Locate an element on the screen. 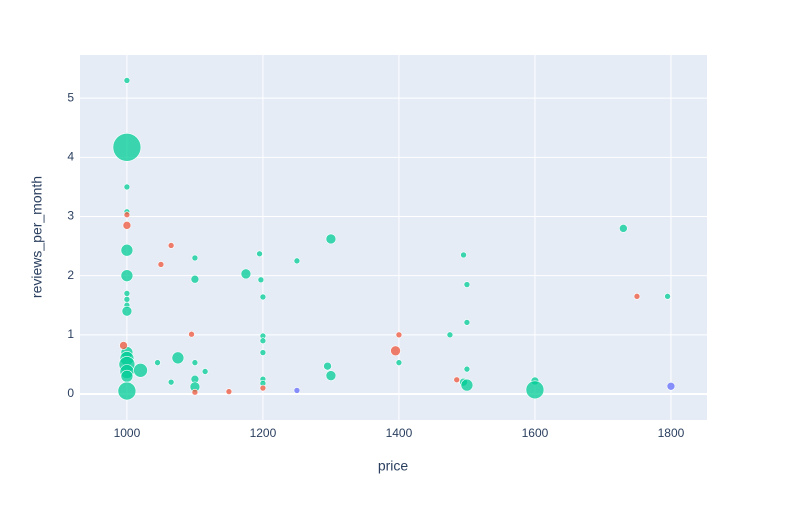 This screenshot has width=800, height=505. y-tick-label: 5 is located at coordinates (70, 97).